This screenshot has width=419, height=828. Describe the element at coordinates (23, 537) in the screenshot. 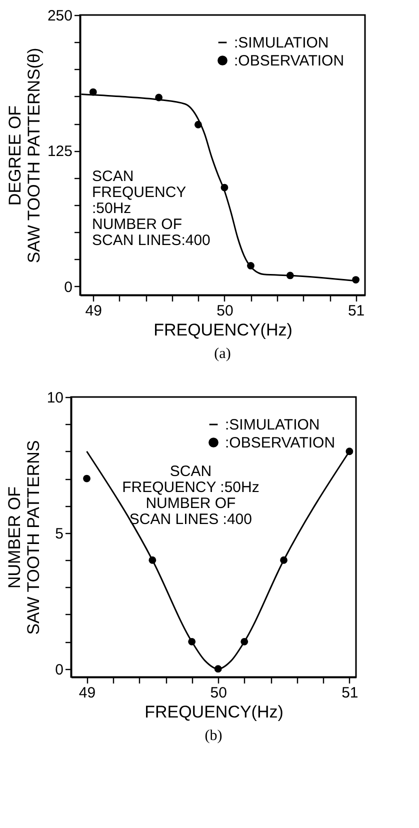

I see `y-axis-title: NUMBER OF SAW TOOTH PATTERNS` at that location.